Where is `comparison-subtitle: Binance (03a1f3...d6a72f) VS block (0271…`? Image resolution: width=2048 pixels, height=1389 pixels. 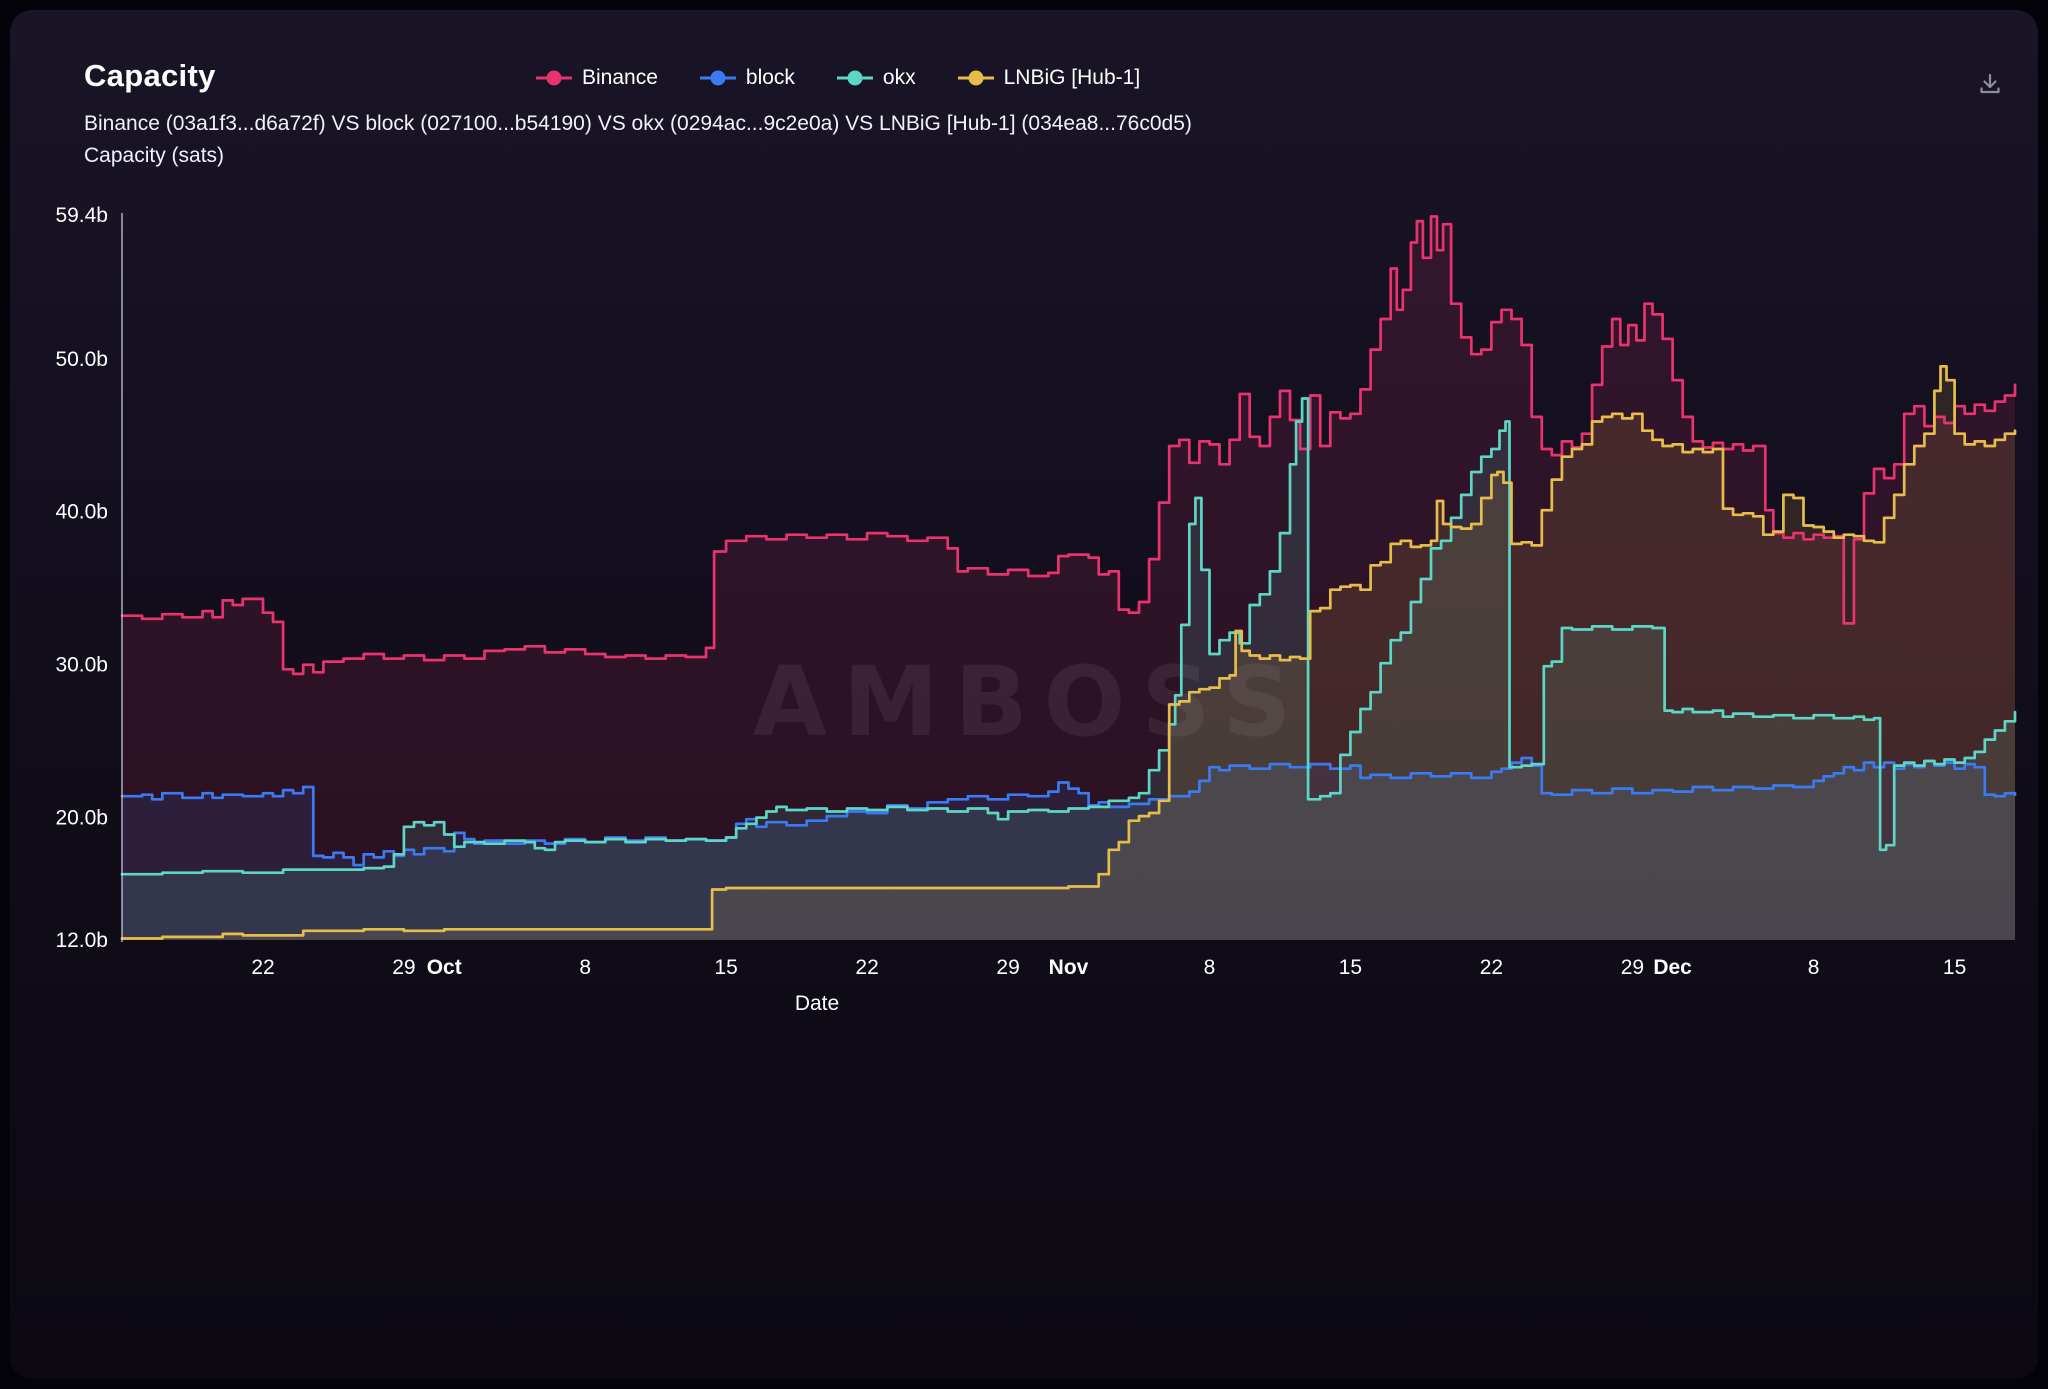 comparison-subtitle: Binance (03a1f3...d6a72f) VS block (0271… is located at coordinates (638, 123).